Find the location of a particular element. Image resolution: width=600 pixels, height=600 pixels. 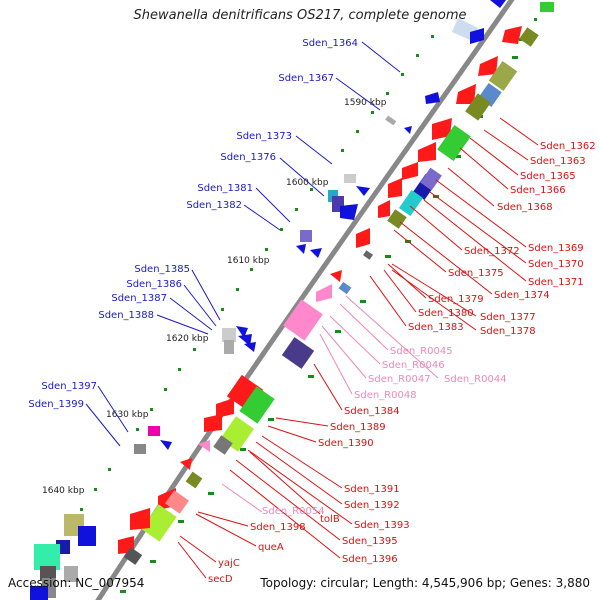

gene-label: Sden_1389 is located at coordinates (358, 427).